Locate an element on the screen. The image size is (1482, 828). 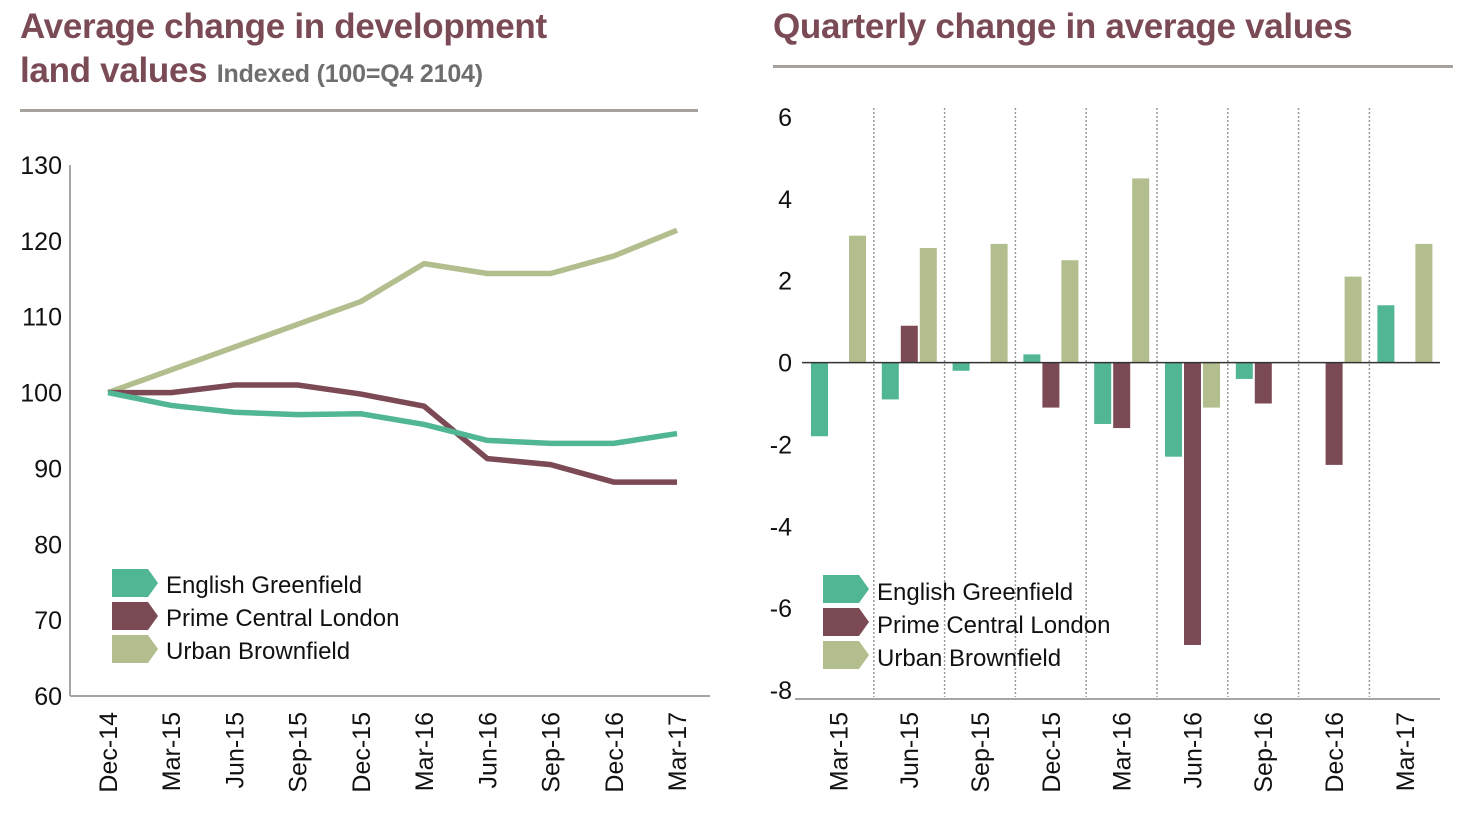
series-line-english-greenfield is located at coordinates (392, 418).